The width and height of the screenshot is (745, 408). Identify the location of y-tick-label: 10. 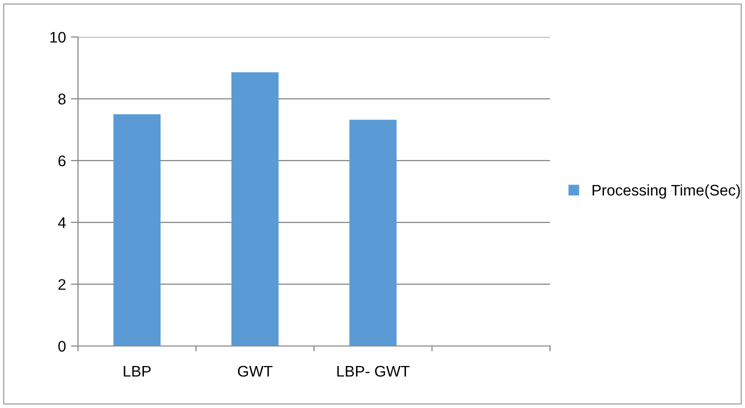
(58, 37).